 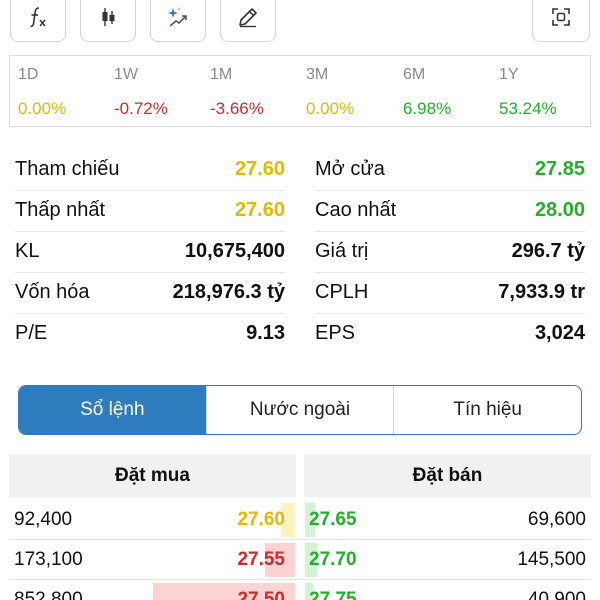 I want to click on perf-label: 6M, so click(x=414, y=74).